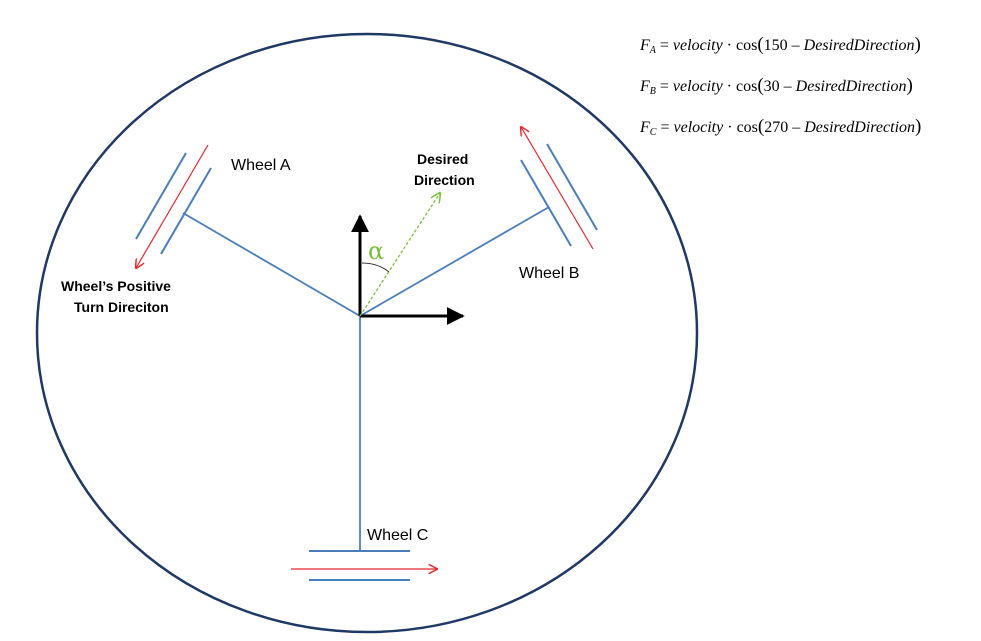  I want to click on wheel-a-label: Wheel A, so click(261, 165).